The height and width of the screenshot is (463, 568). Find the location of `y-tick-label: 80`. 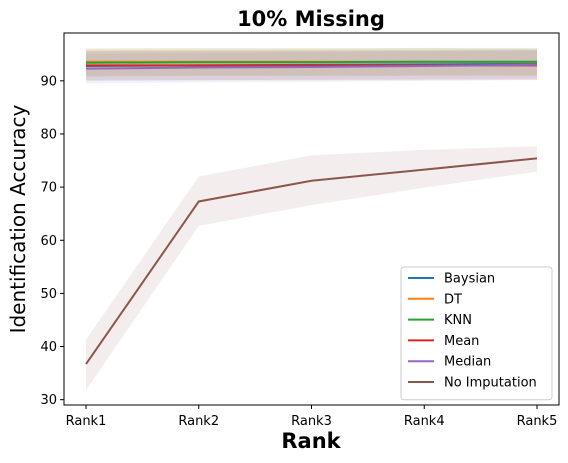

y-tick-label: 80 is located at coordinates (48, 134).